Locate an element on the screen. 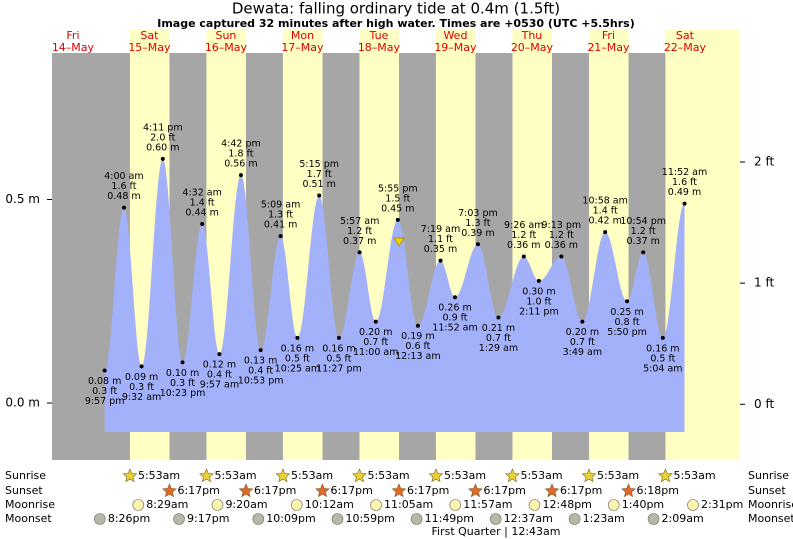 Image resolution: width=793 pixels, height=539 pixels. tide-label: 0.20 m is located at coordinates (375, 332).